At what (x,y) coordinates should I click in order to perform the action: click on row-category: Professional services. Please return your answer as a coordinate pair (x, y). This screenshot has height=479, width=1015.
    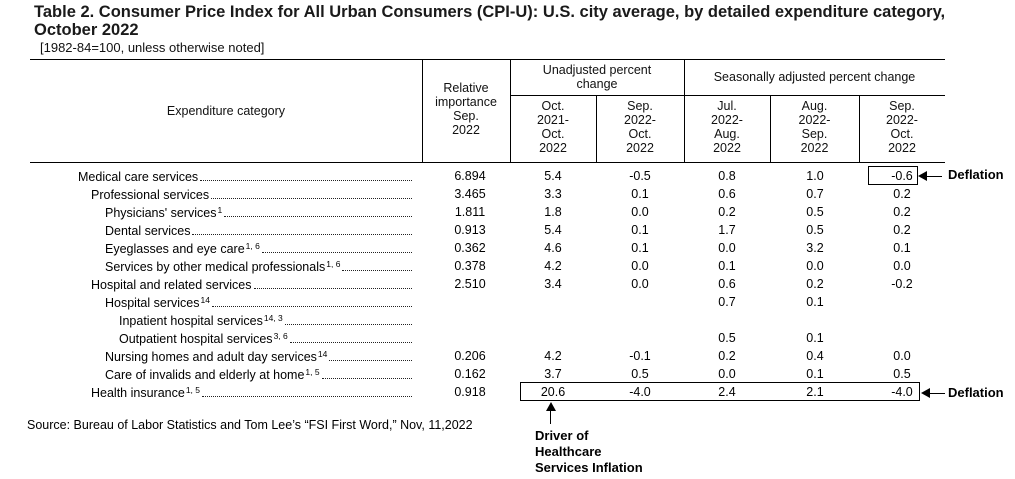
    Looking at the image, I should click on (251, 194).